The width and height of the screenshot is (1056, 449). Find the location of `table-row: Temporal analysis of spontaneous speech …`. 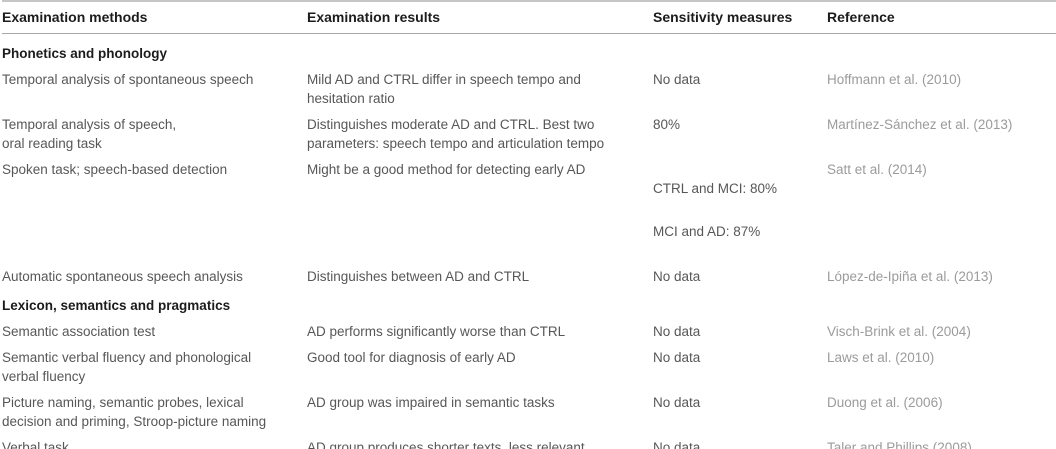

table-row: Temporal analysis of spontaneous speech … is located at coordinates (529, 85).